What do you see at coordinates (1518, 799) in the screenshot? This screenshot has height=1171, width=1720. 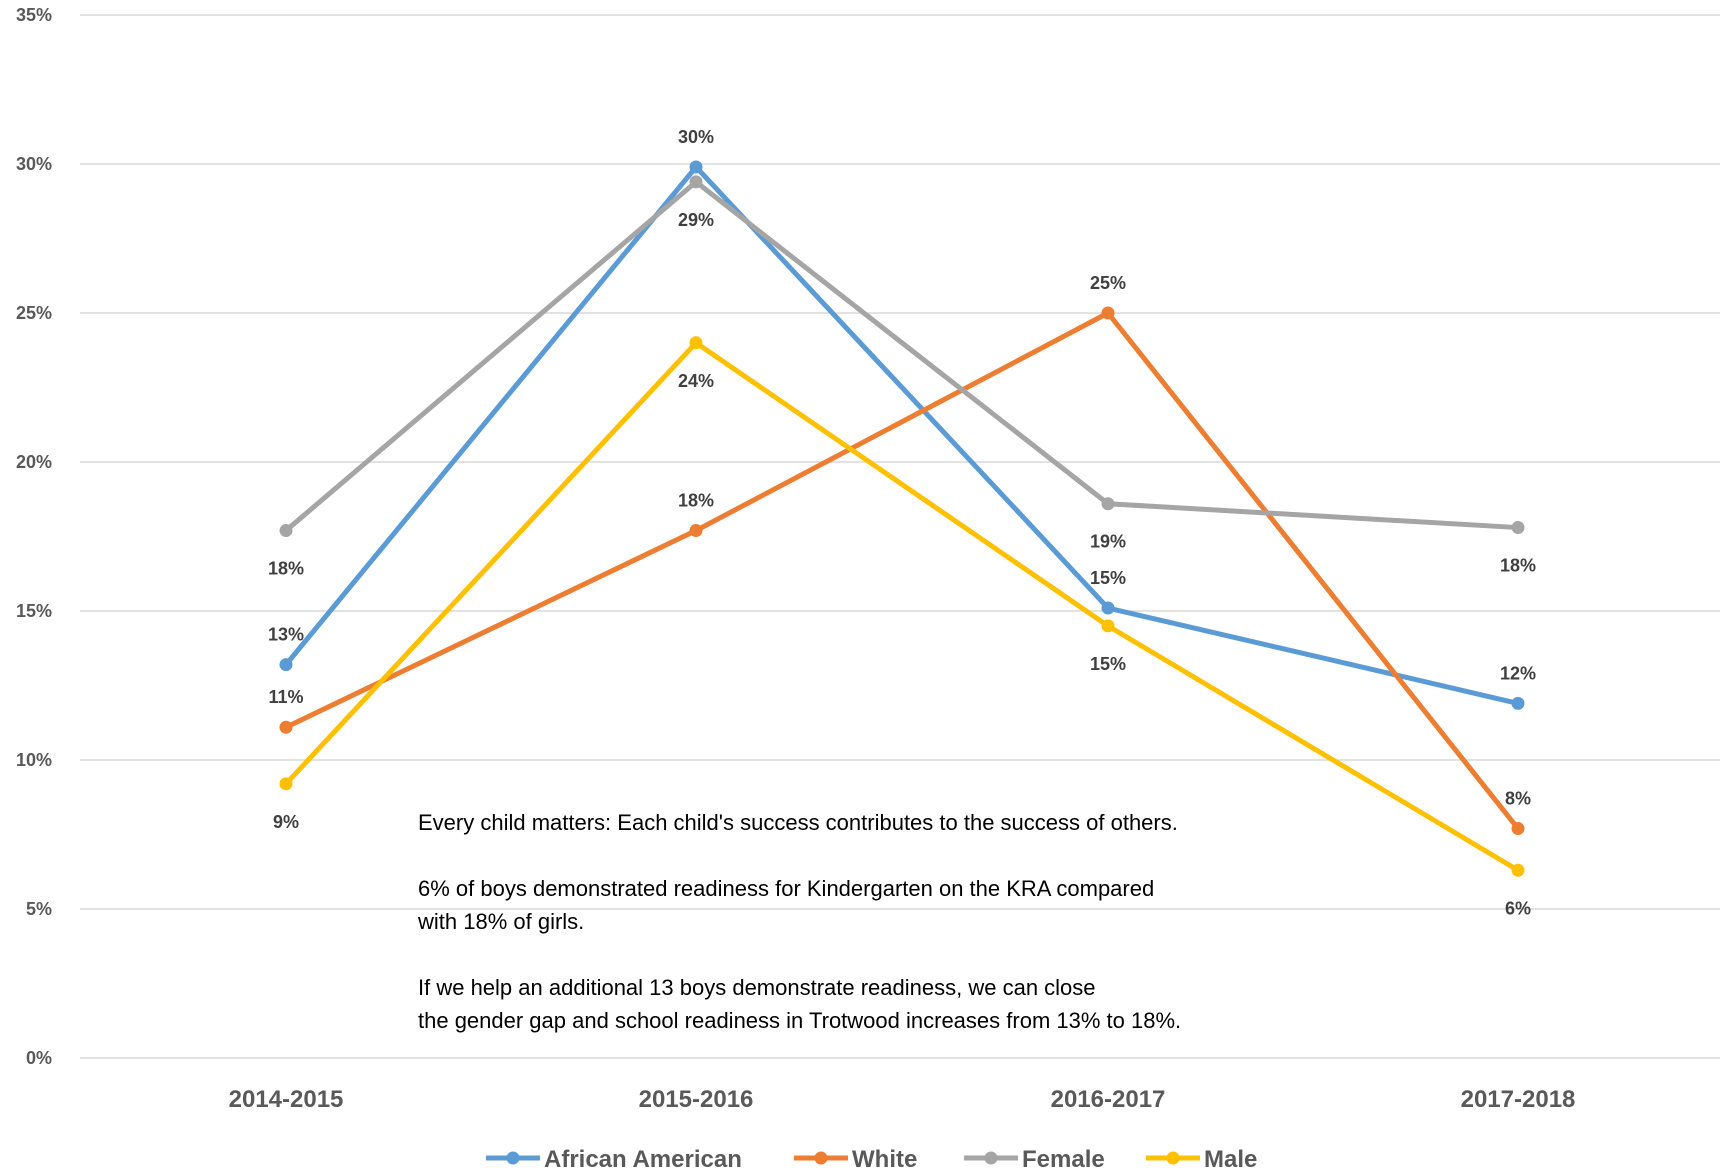 I see `data-label: 8%` at bounding box center [1518, 799].